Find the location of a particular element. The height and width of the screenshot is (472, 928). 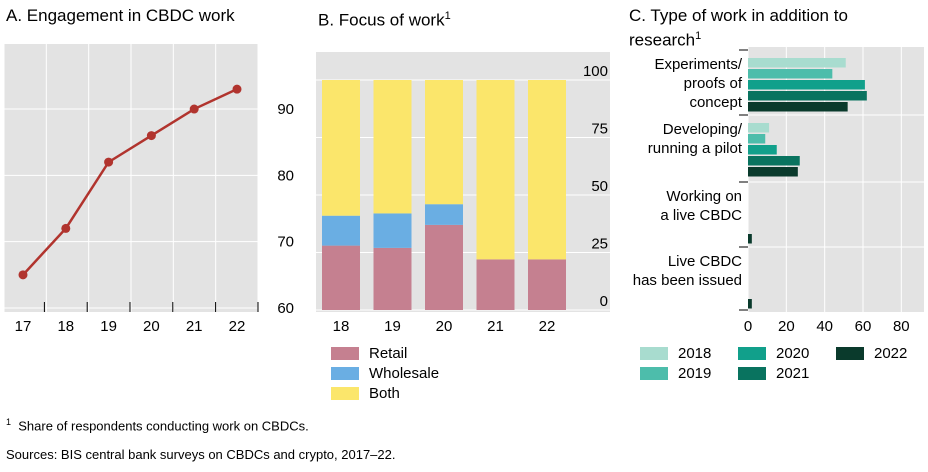

x-tick-label: 60 is located at coordinates (863, 326).